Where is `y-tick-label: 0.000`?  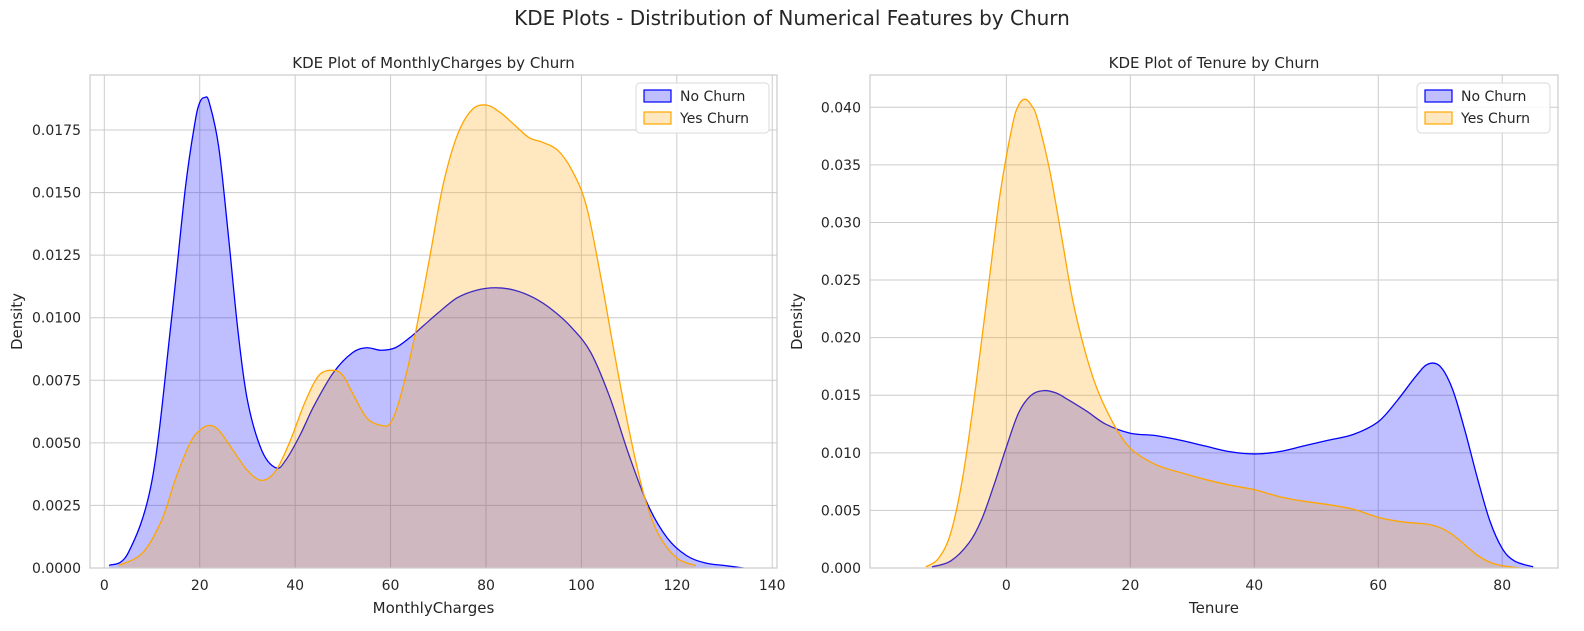
y-tick-label: 0.000 is located at coordinates (841, 569).